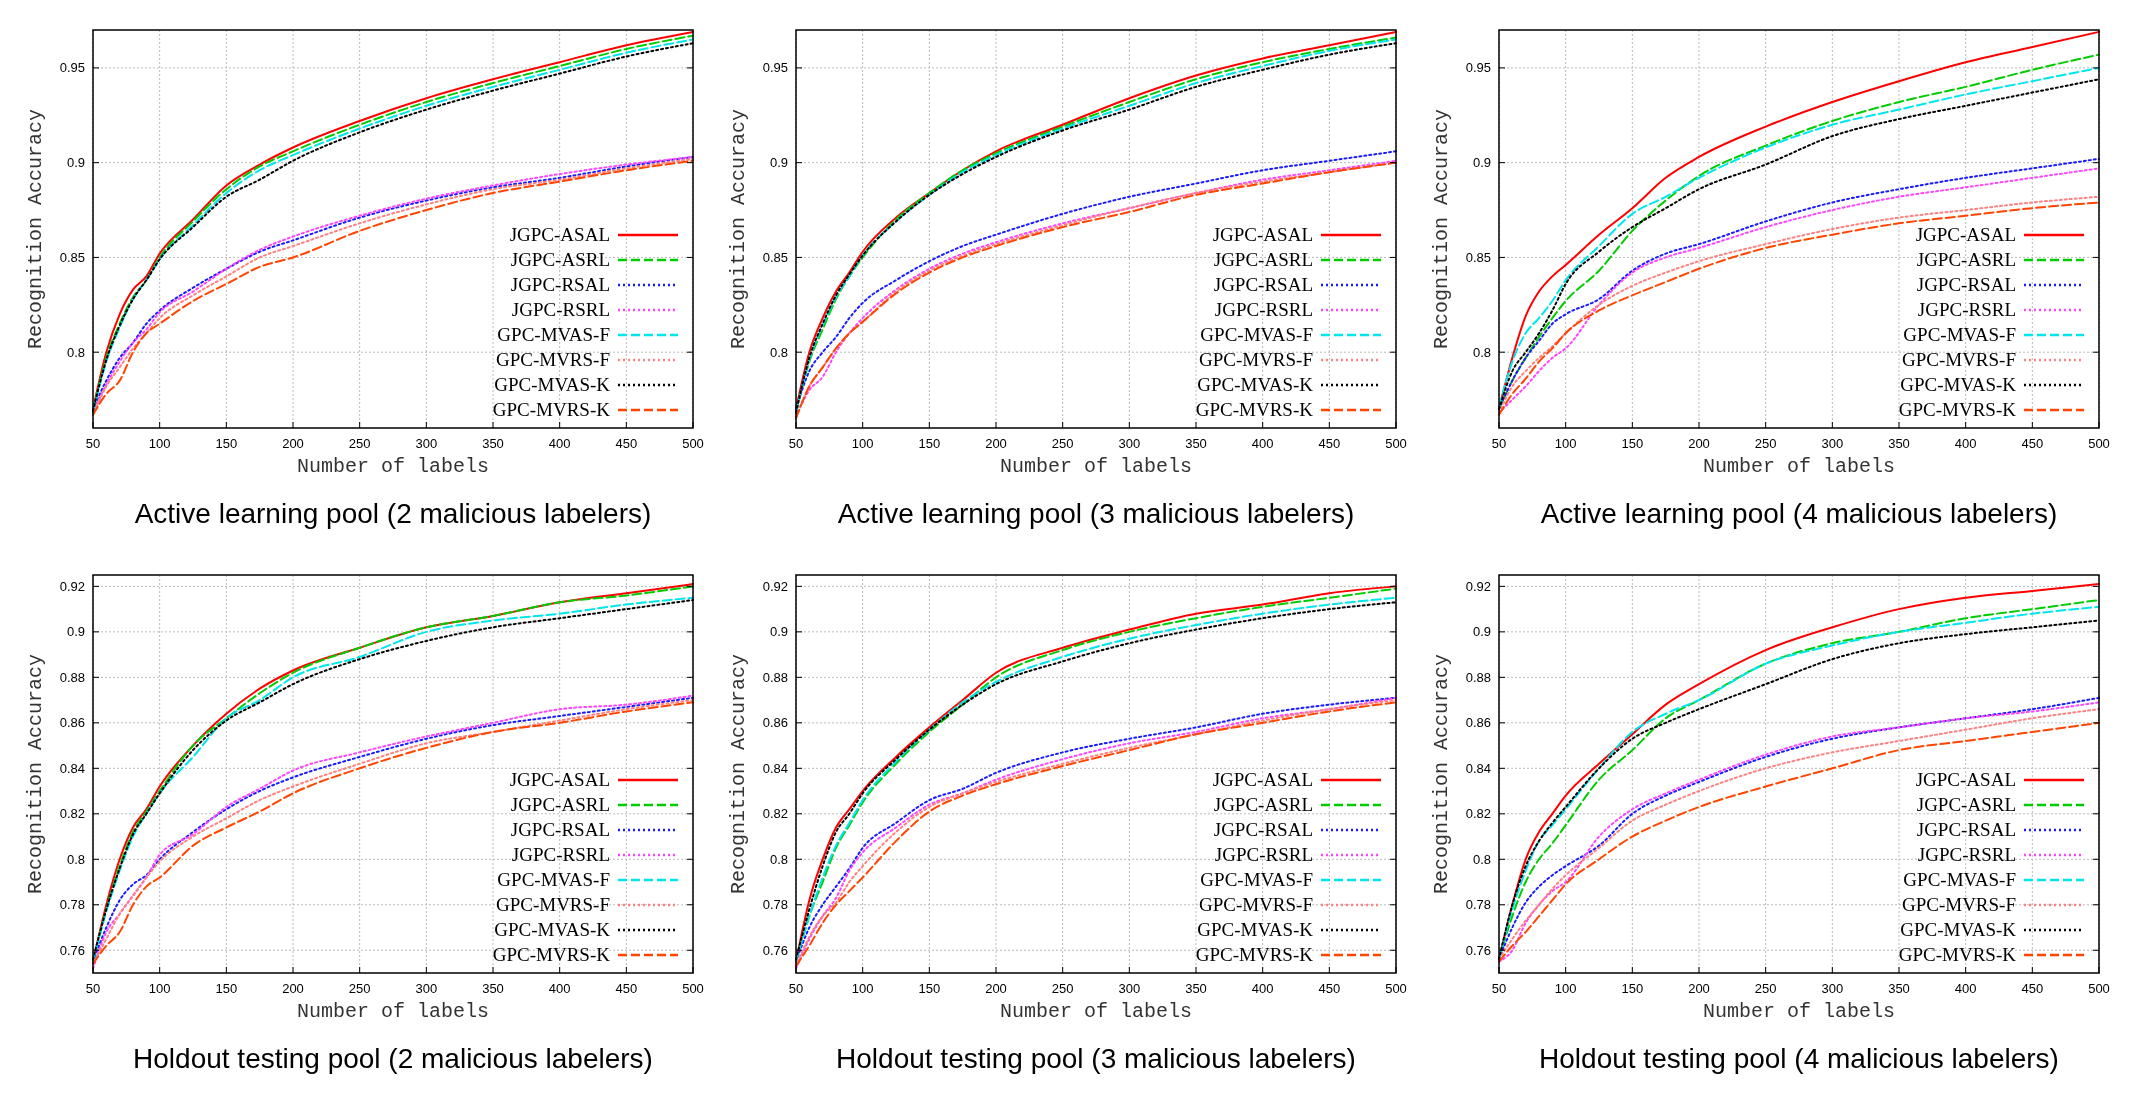  I want to click on text: Holdout testing pool (3 malicious labelers), so click(1096, 1058).